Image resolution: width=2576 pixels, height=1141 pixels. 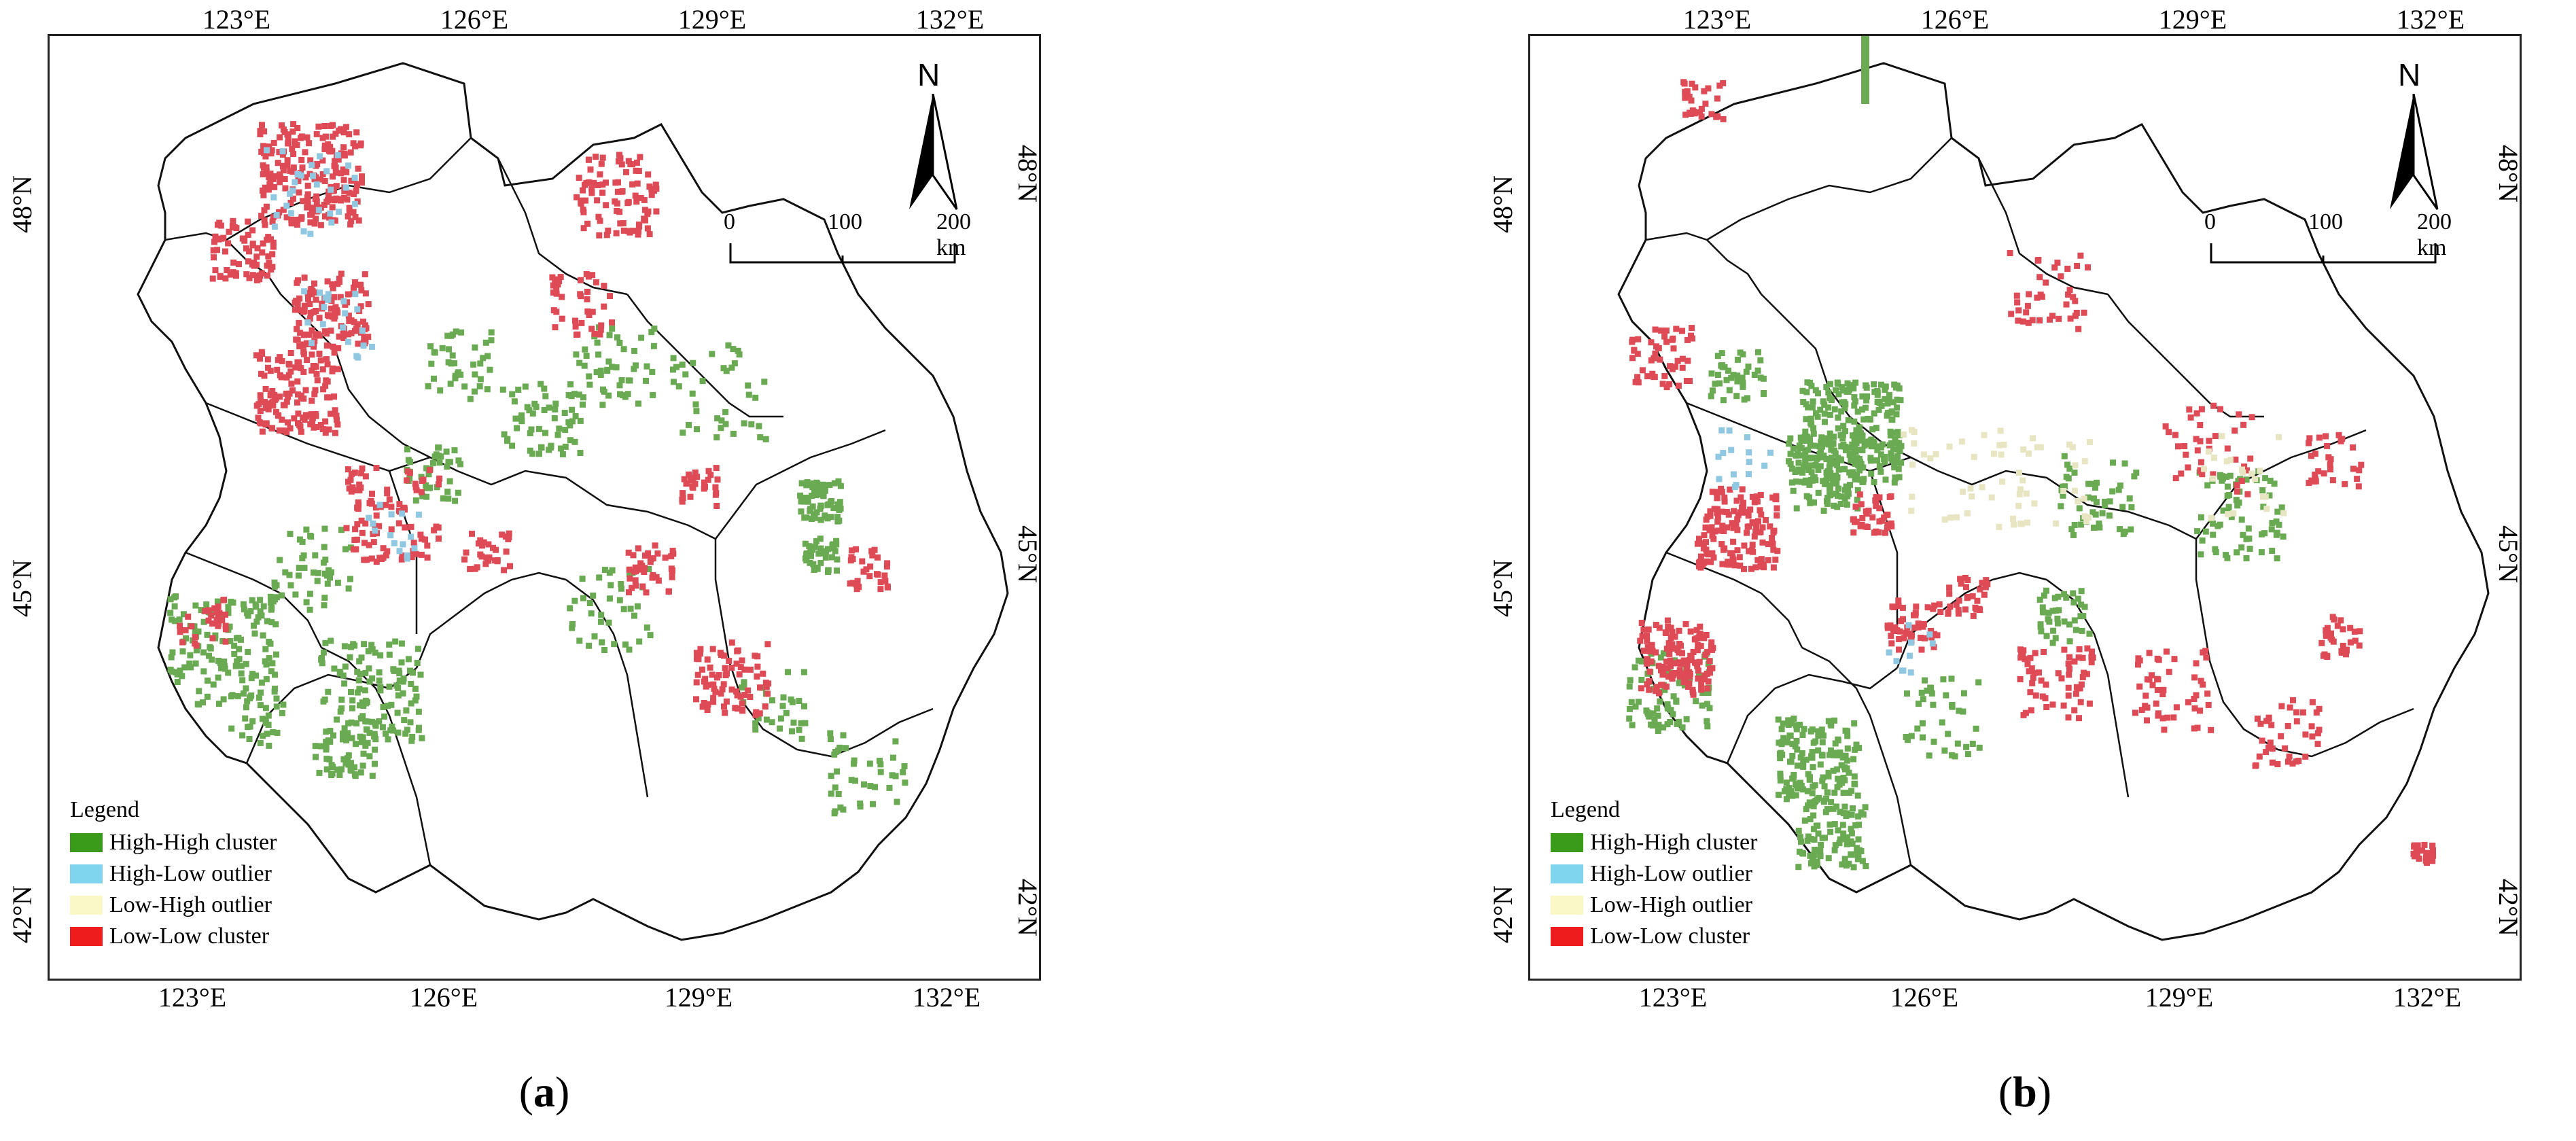 I want to click on lon-tick-bottom: 123°E, so click(x=1673, y=997).